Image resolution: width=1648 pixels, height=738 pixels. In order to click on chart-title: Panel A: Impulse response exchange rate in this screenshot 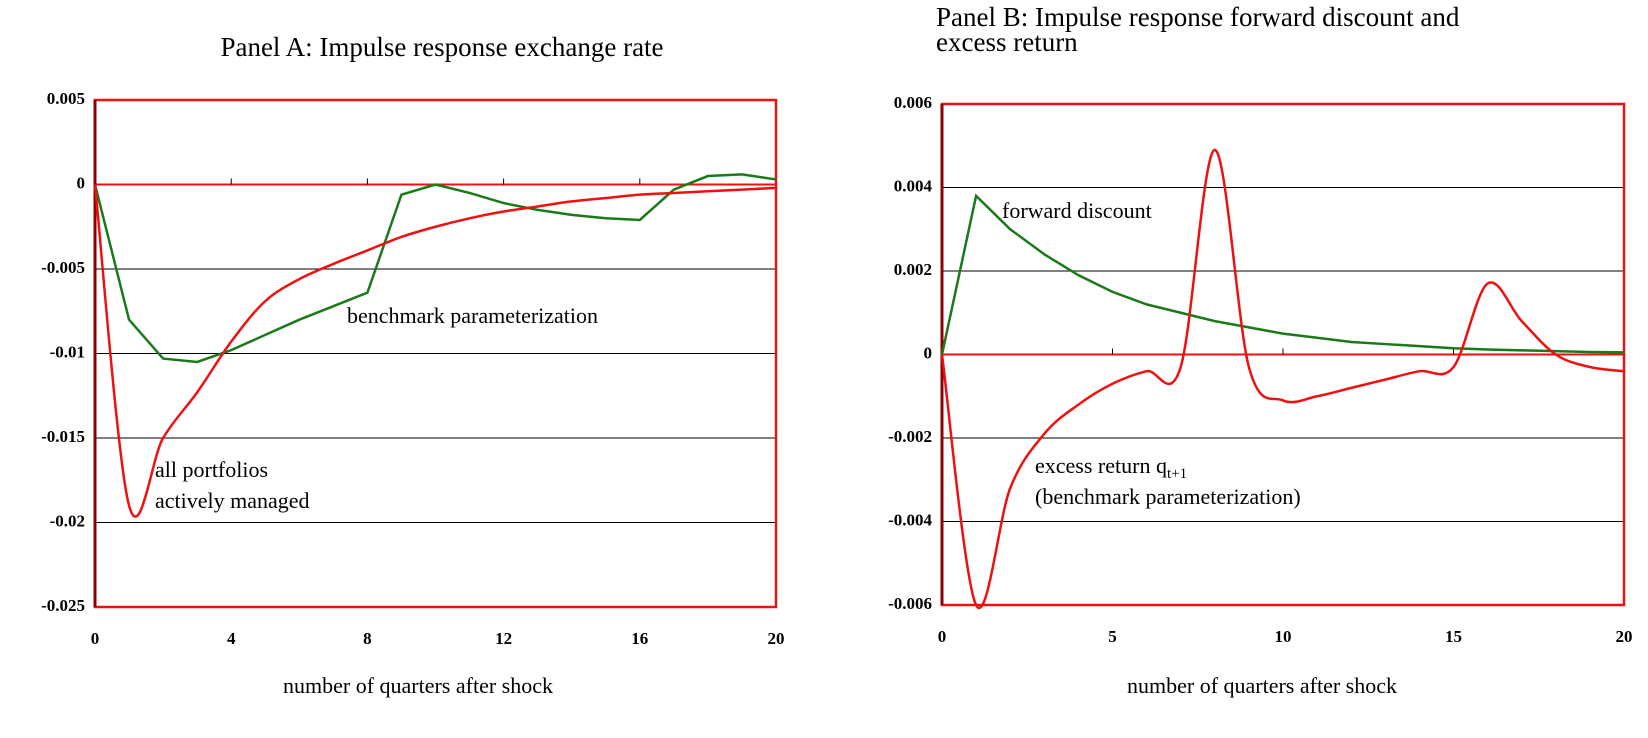, I will do `click(441, 47)`.